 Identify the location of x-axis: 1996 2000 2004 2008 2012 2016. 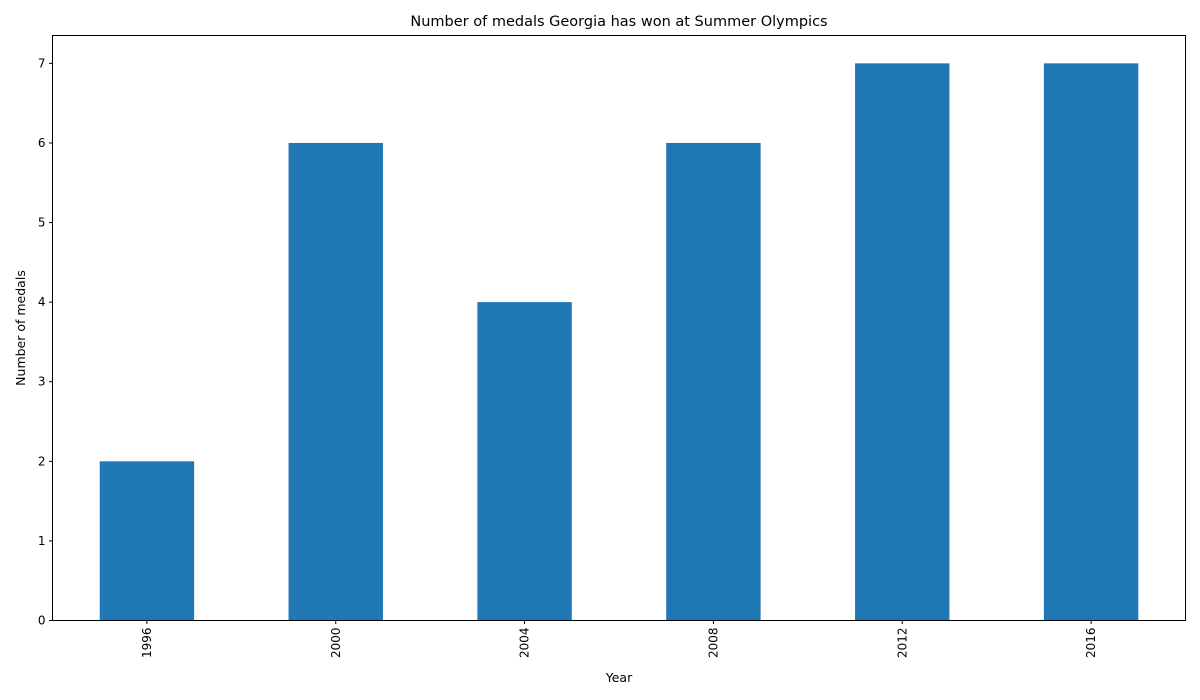
(619, 639).